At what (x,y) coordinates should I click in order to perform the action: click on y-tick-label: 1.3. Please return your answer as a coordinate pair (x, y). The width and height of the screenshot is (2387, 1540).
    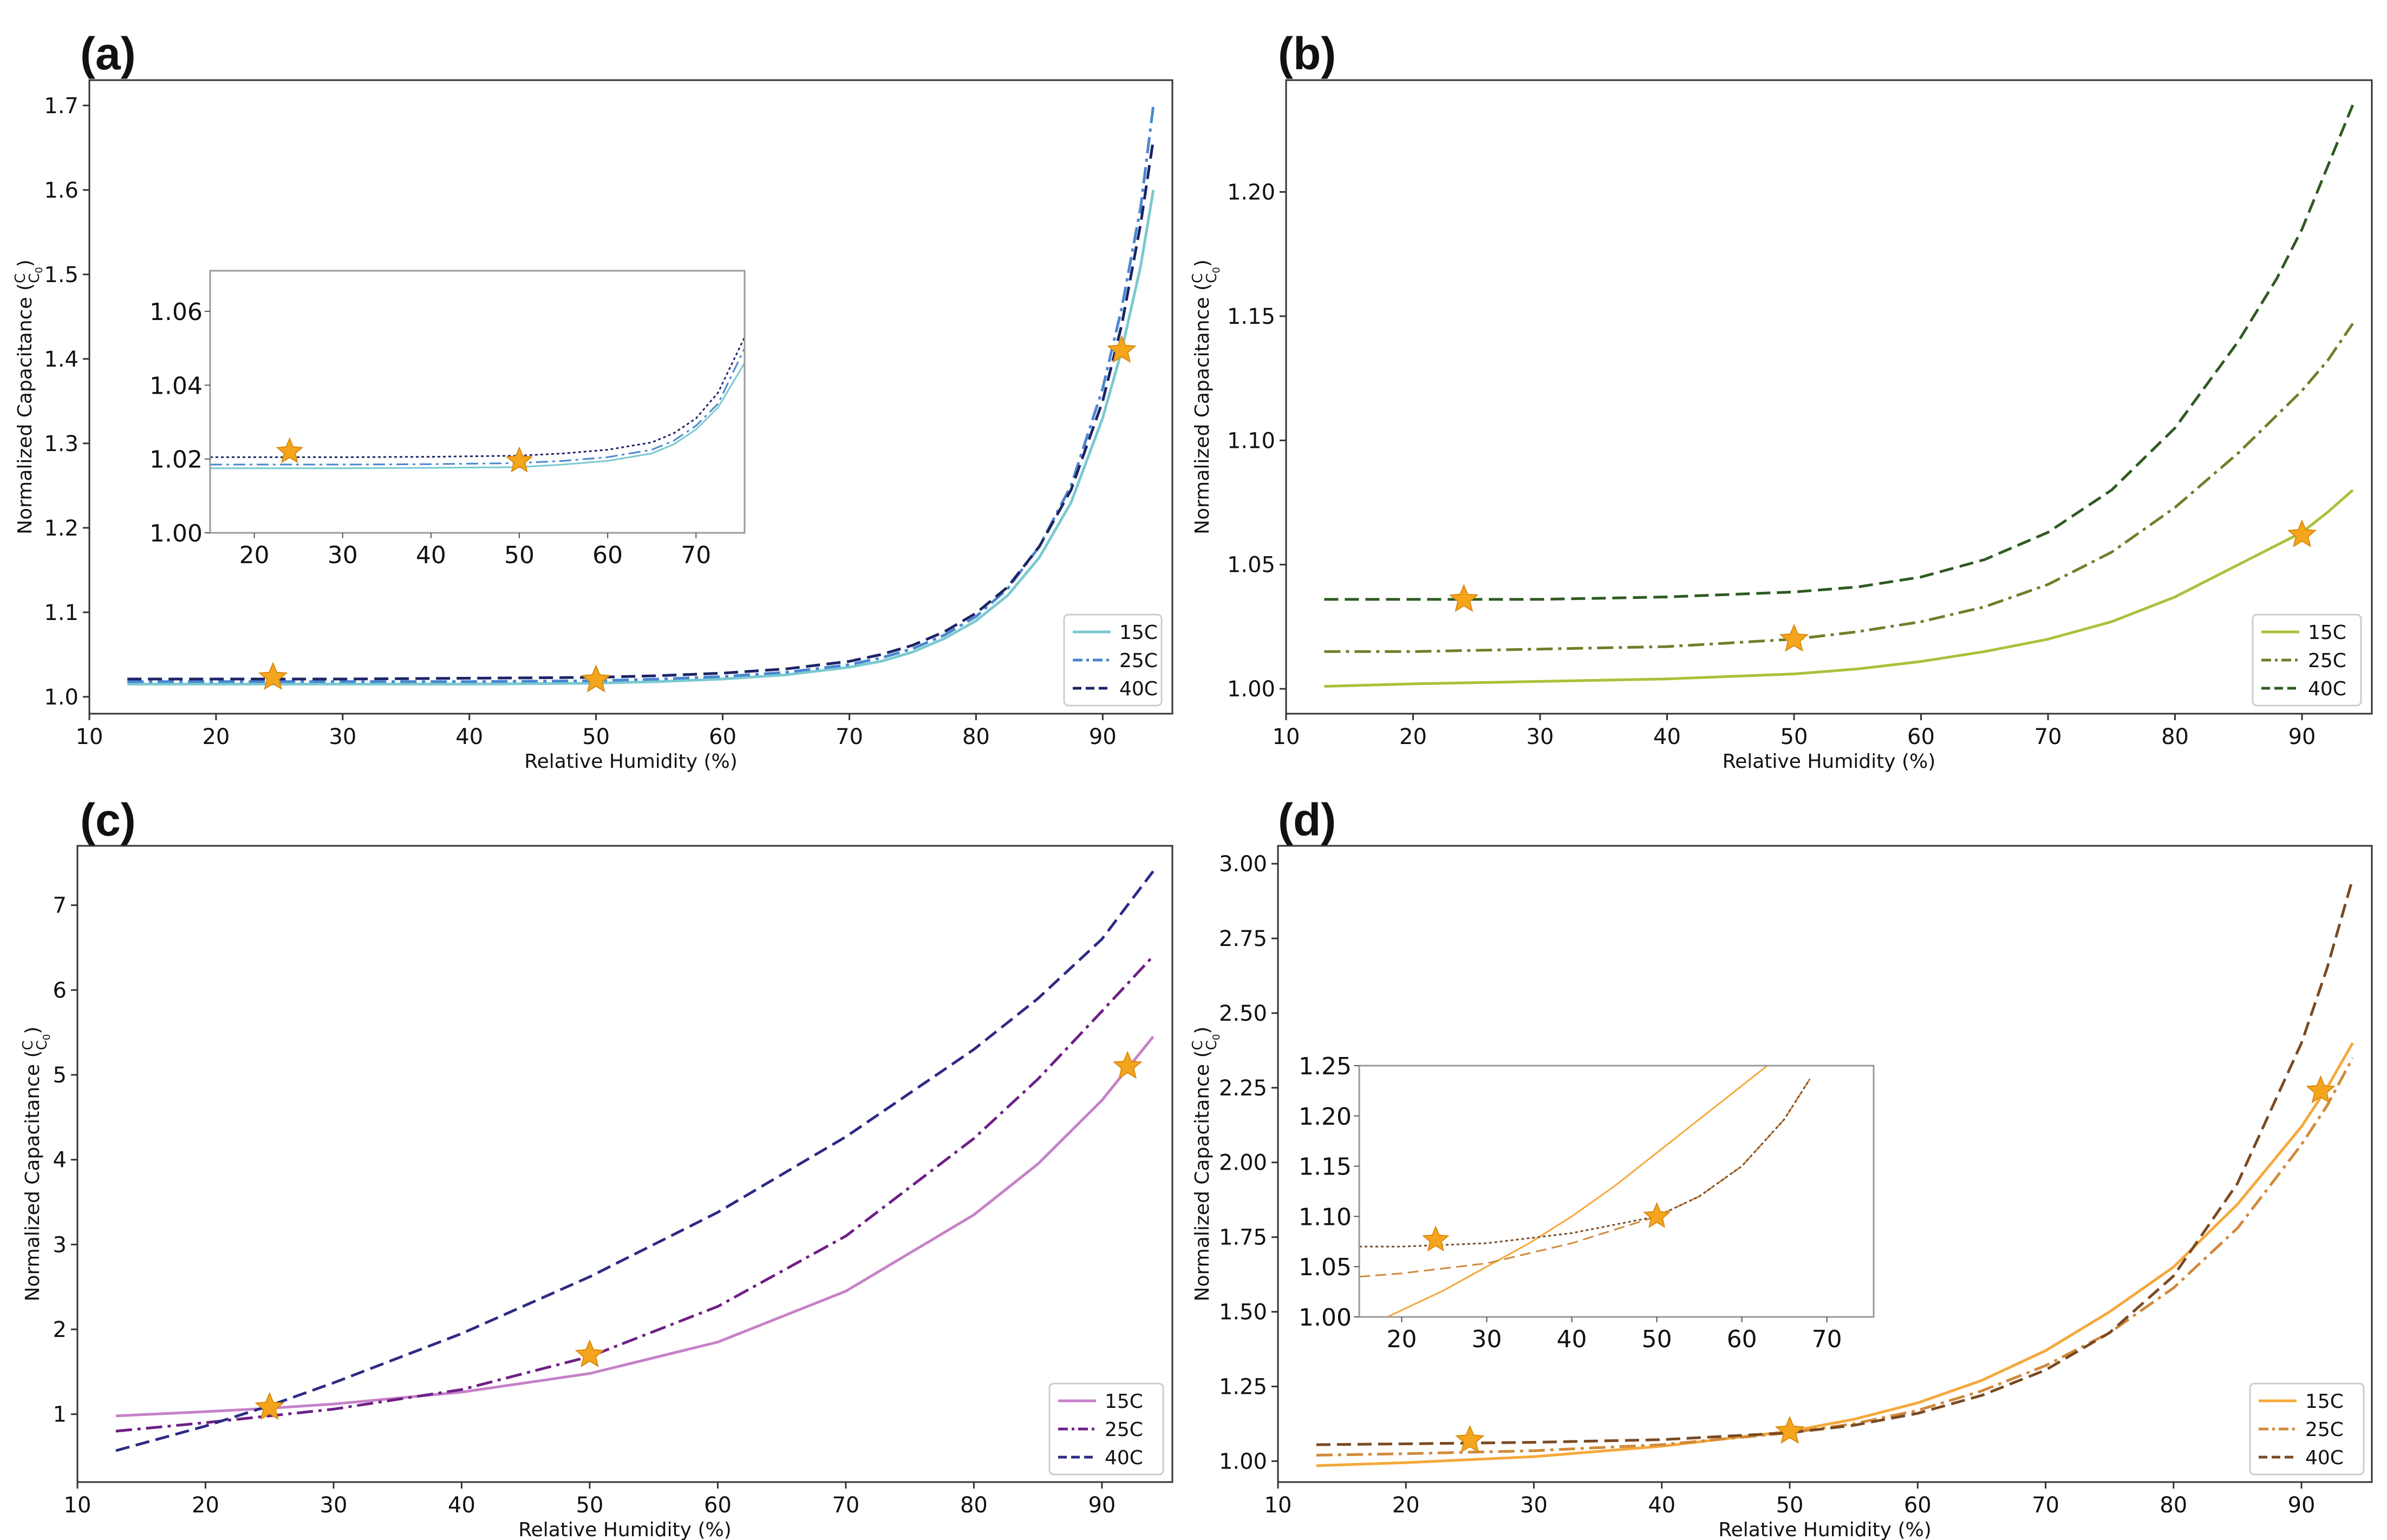
    Looking at the image, I should click on (61, 444).